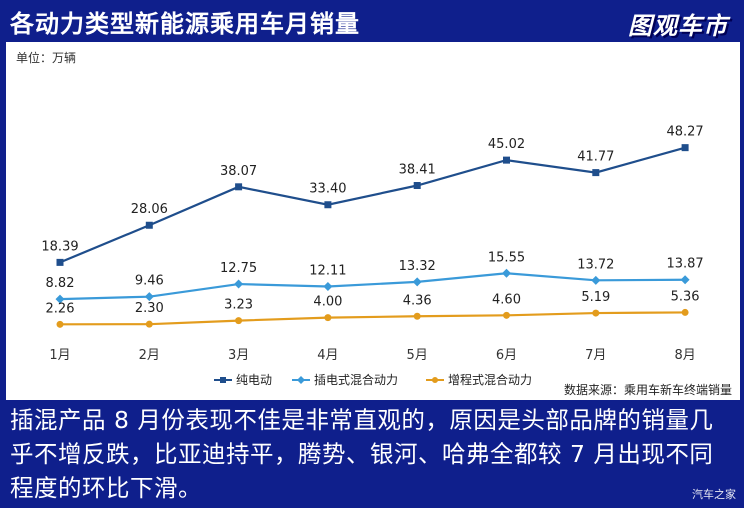  What do you see at coordinates (149, 209) in the screenshot?
I see `data-label: 28.06` at bounding box center [149, 209].